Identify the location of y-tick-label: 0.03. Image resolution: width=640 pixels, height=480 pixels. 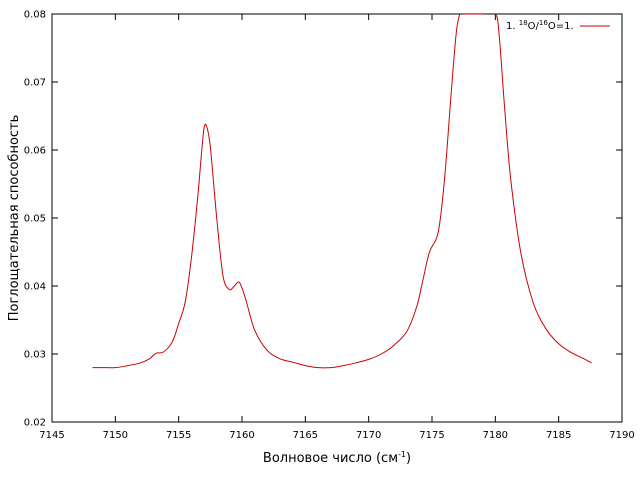
(35, 355).